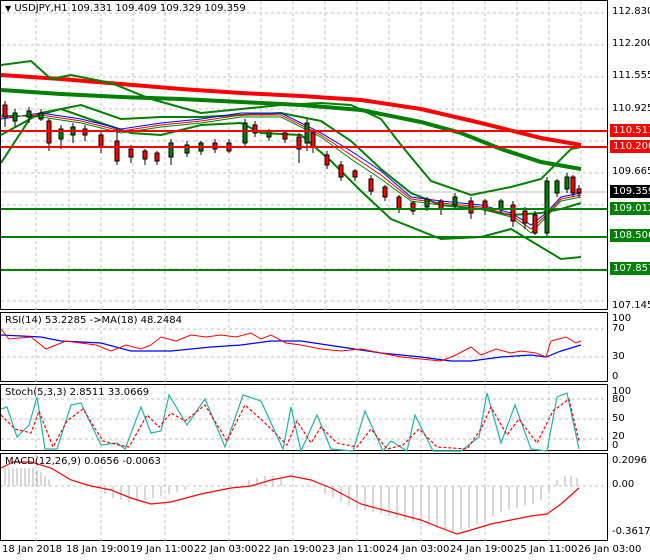 The width and height of the screenshot is (650, 560). What do you see at coordinates (93, 320) in the screenshot?
I see `rsi-title: RSI(14) 53.2285 ->MA(18) 48.2484` at bounding box center [93, 320].